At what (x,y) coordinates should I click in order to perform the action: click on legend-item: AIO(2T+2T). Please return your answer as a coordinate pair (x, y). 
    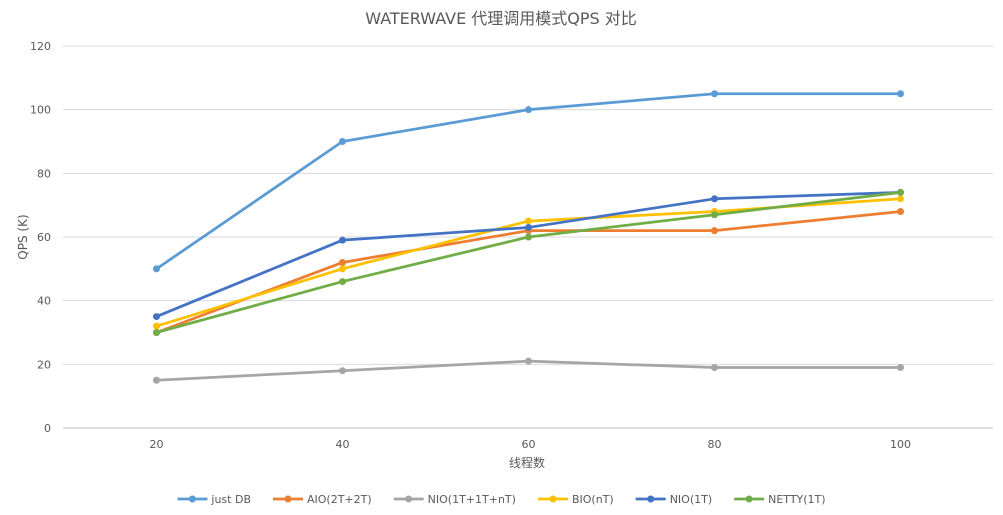
    Looking at the image, I should click on (322, 499).